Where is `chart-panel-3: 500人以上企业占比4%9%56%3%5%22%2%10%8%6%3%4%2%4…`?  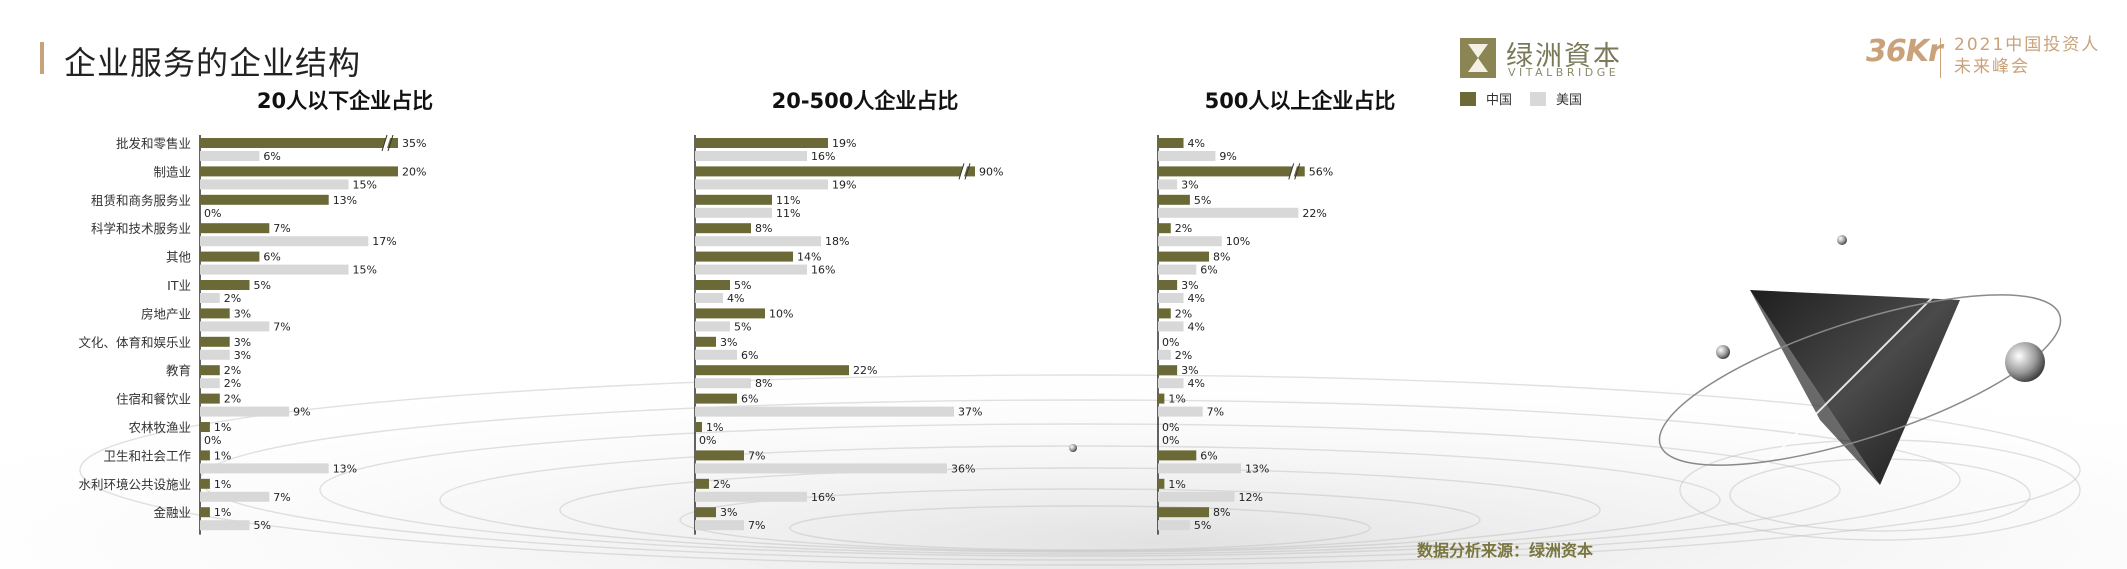
chart-panel-3: 500人以上企业占比4%9%56%3%5%22%2%10%8%6%3%4%2%4… is located at coordinates (1276, 312).